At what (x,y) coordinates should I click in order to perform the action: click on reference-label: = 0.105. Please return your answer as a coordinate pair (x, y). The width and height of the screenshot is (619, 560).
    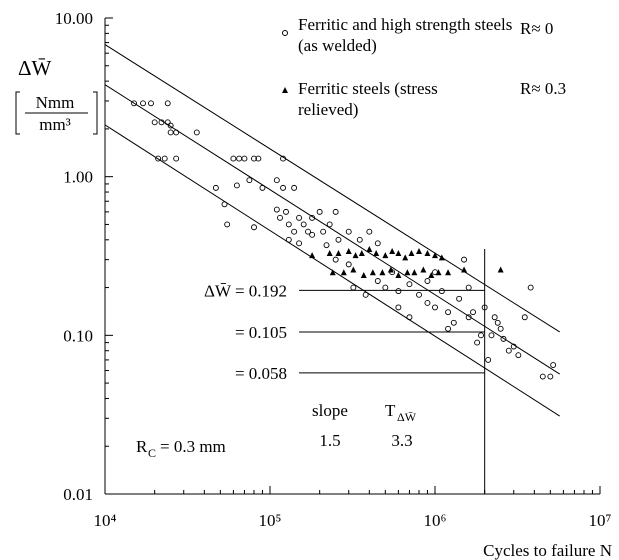
    Looking at the image, I should click on (261, 332).